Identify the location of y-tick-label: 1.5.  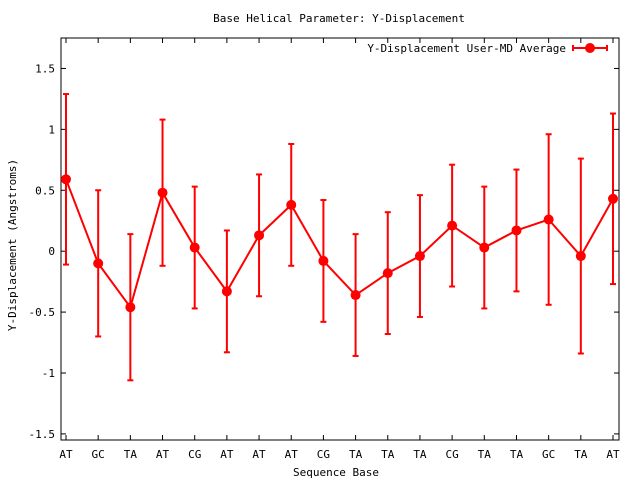
(45, 68).